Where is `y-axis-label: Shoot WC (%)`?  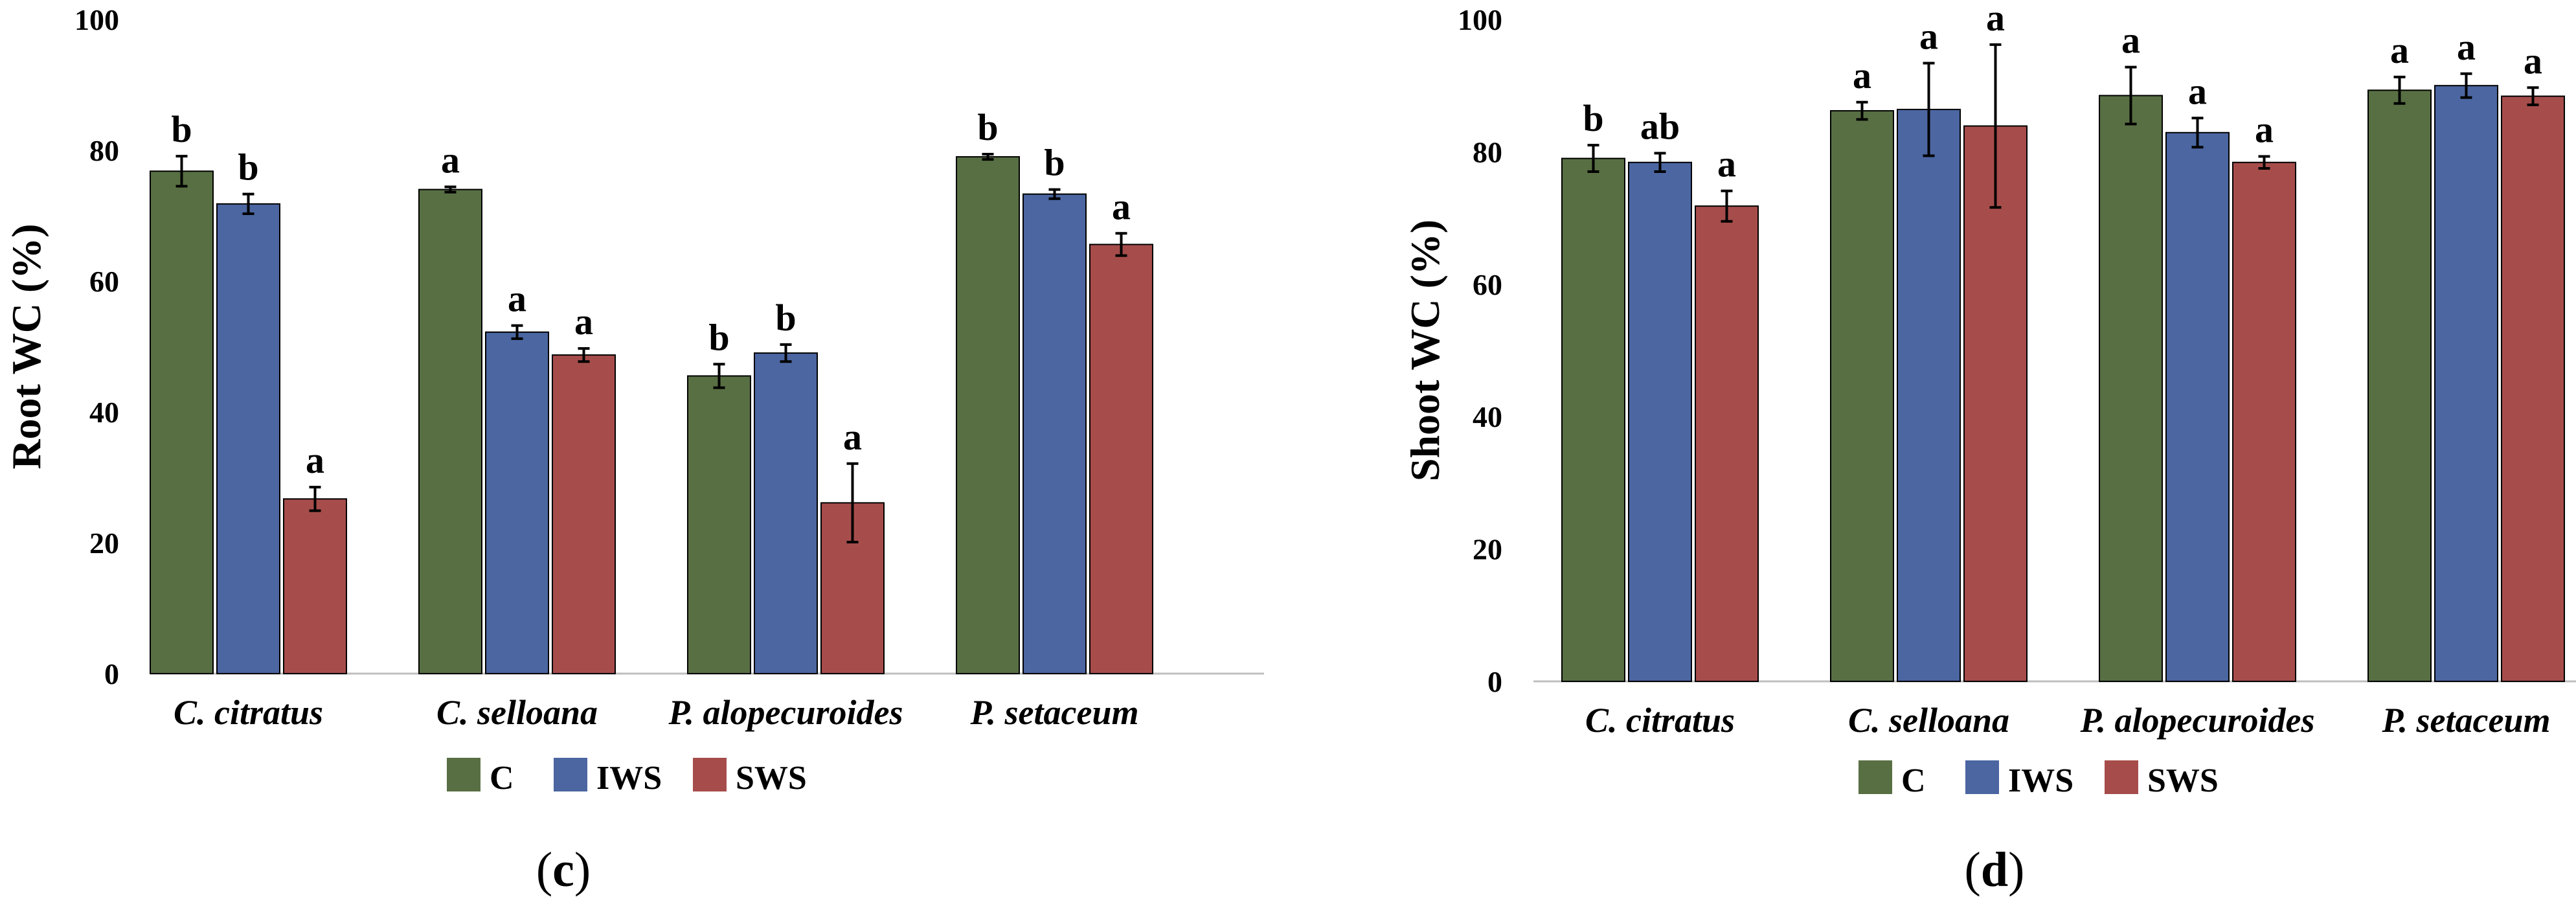
y-axis-label: Shoot WC (%) is located at coordinates (1425, 350).